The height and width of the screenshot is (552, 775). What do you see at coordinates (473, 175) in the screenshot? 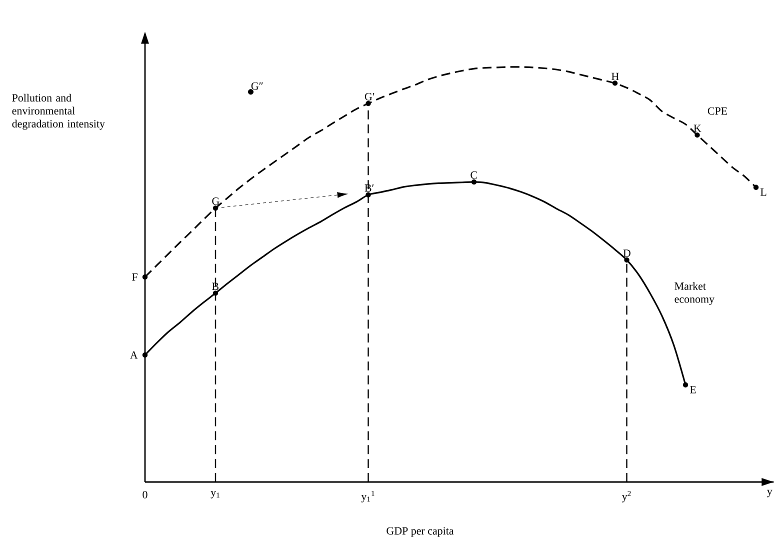
I see `annotation: C` at bounding box center [473, 175].